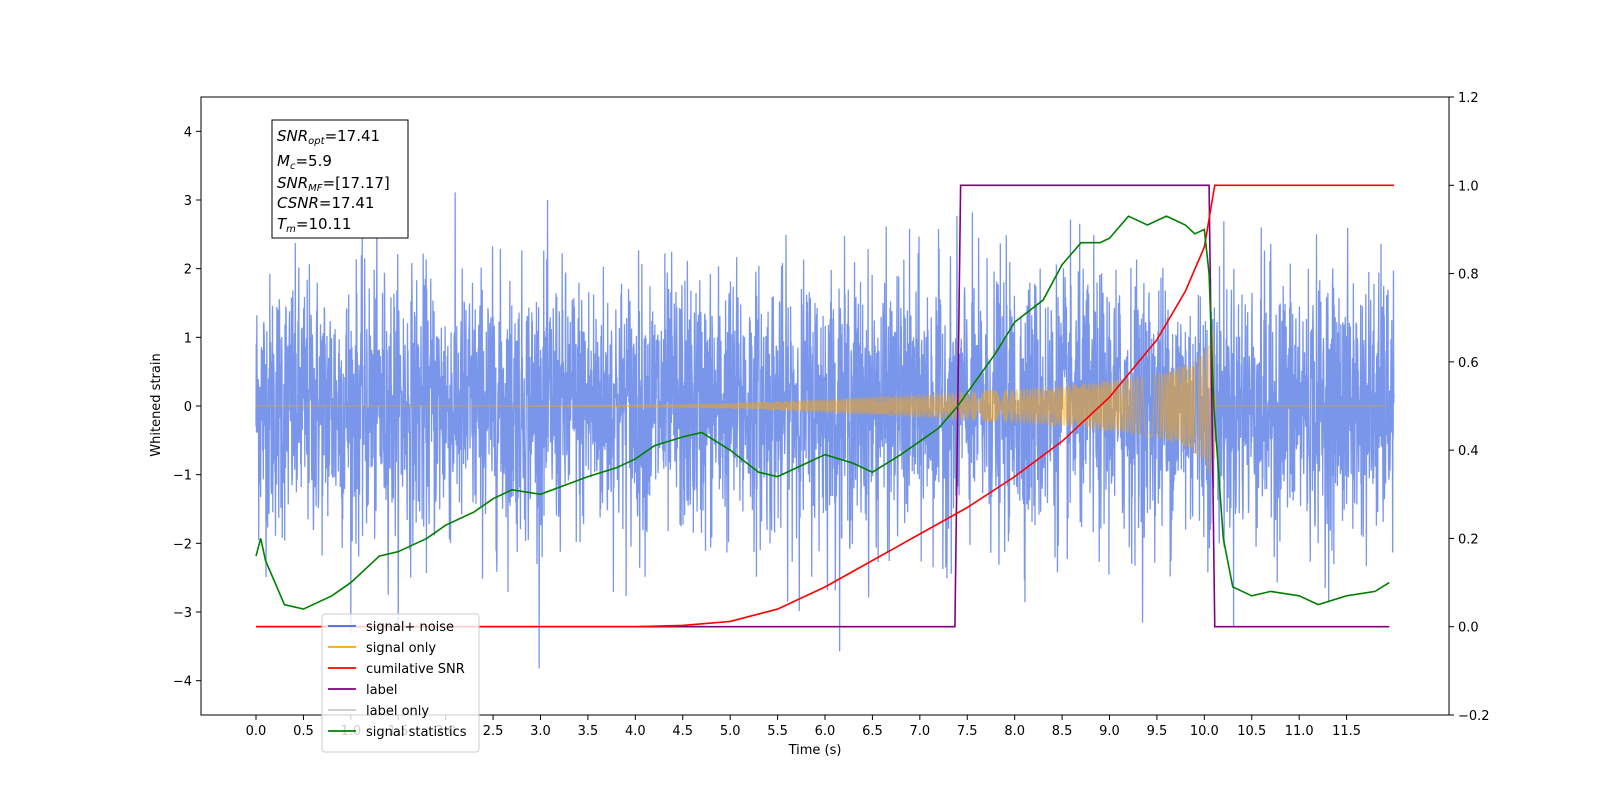 The width and height of the screenshot is (1600, 800). What do you see at coordinates (1468, 628) in the screenshot?
I see `y2-tick-label: 0.0` at bounding box center [1468, 628].